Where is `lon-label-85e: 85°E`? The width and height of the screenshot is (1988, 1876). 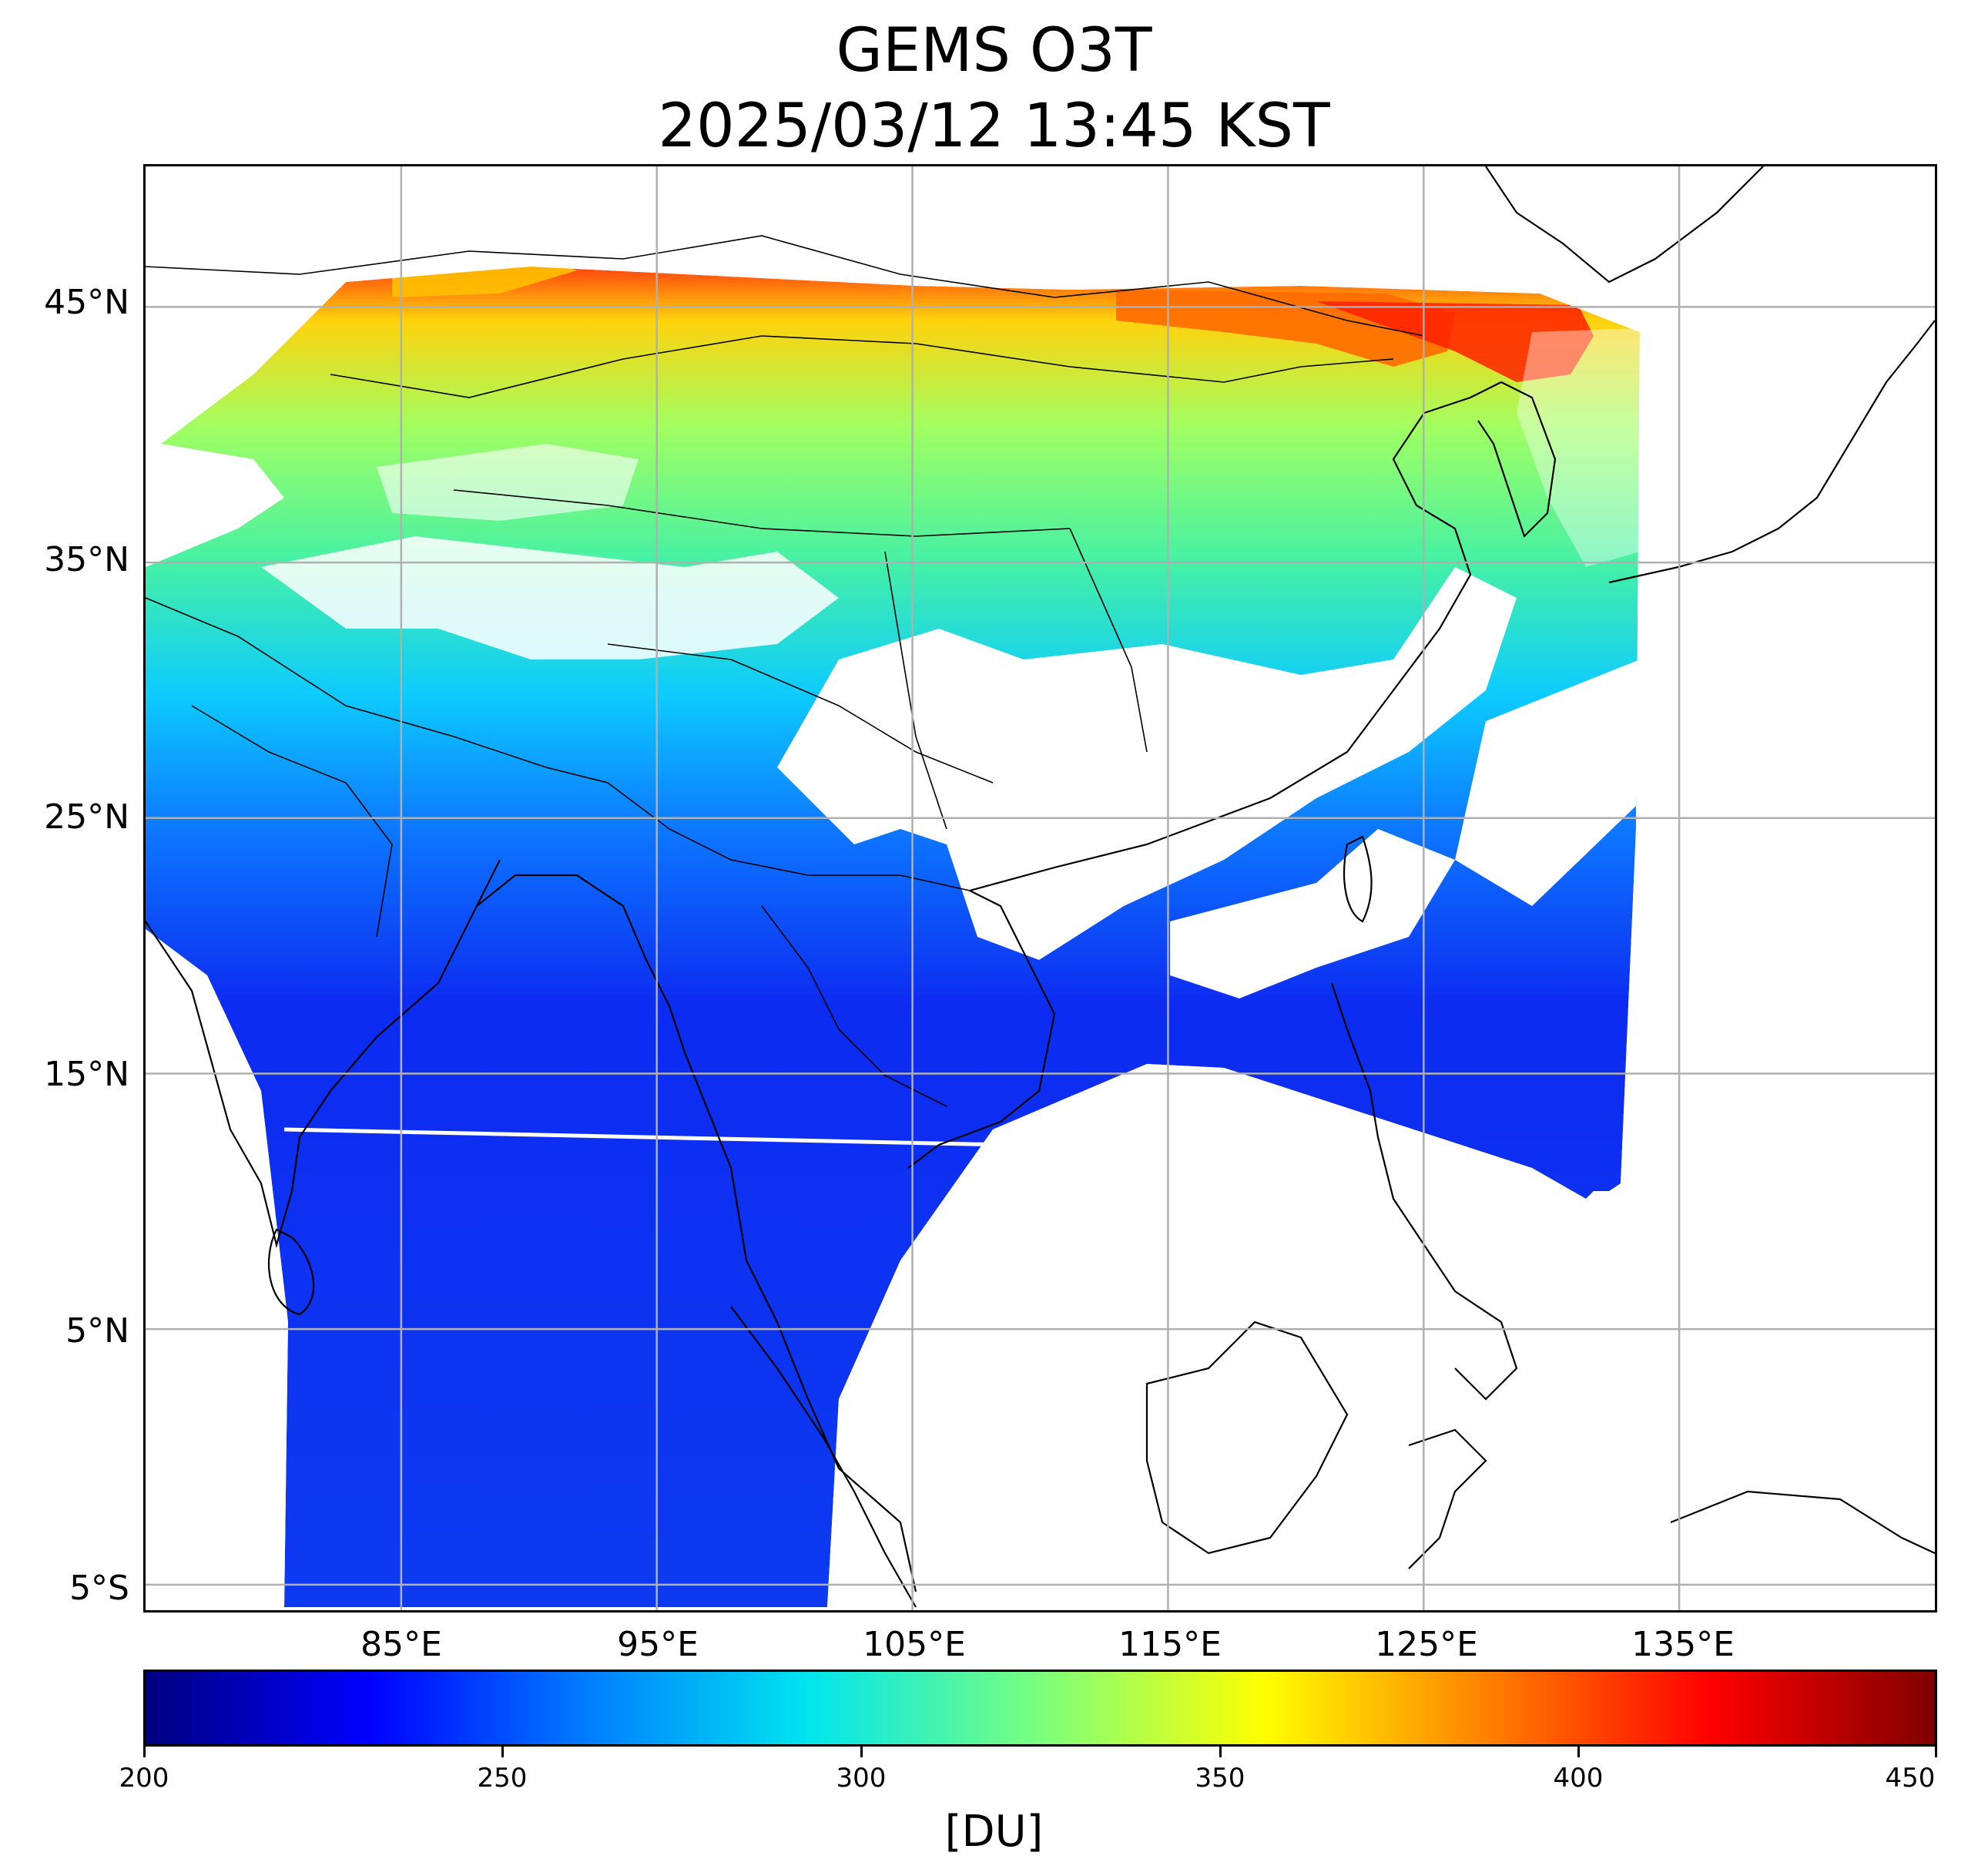 lon-label-85e: 85°E is located at coordinates (401, 1644).